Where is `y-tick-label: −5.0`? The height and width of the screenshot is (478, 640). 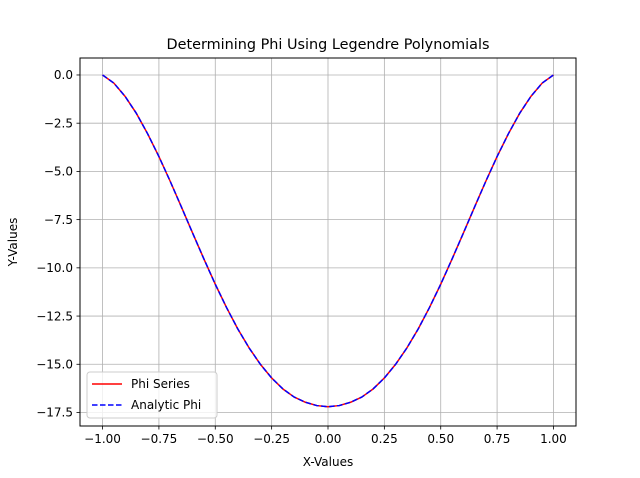 y-tick-label: −5.0 is located at coordinates (58, 172).